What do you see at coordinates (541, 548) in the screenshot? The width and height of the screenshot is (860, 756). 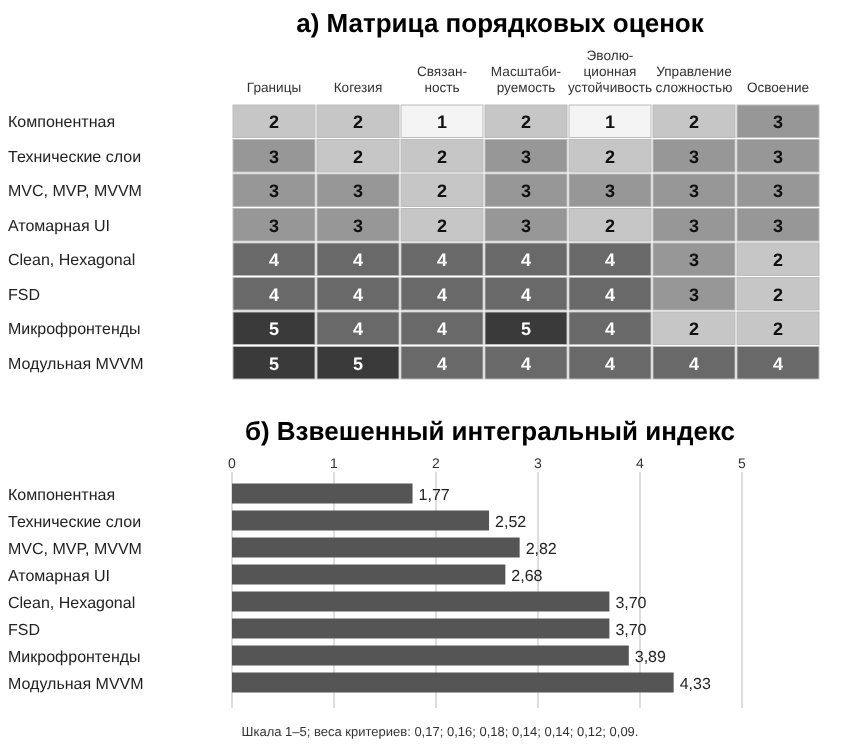 I see `data-label: 2,82` at bounding box center [541, 548].